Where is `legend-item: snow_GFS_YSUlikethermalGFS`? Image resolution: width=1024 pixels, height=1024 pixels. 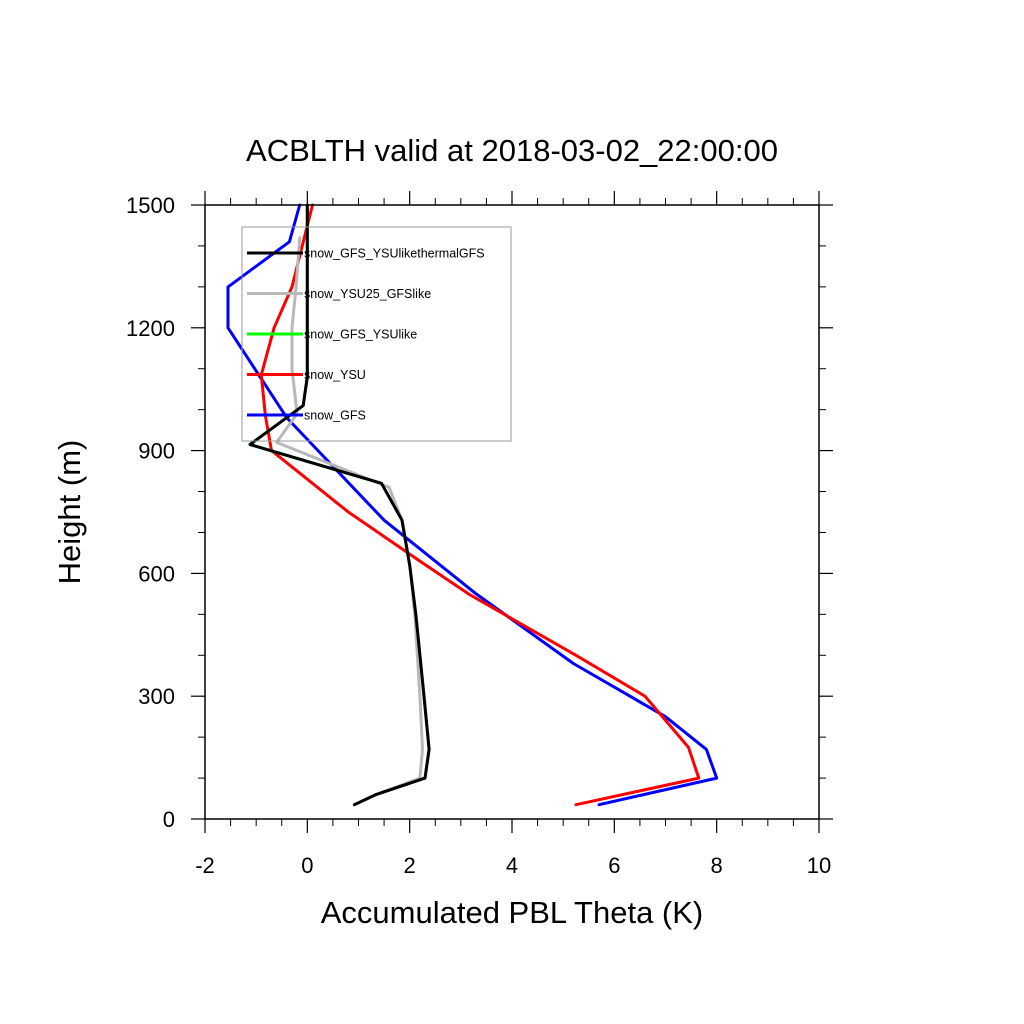
legend-item: snow_GFS_YSUlikethermalGFS is located at coordinates (366, 254).